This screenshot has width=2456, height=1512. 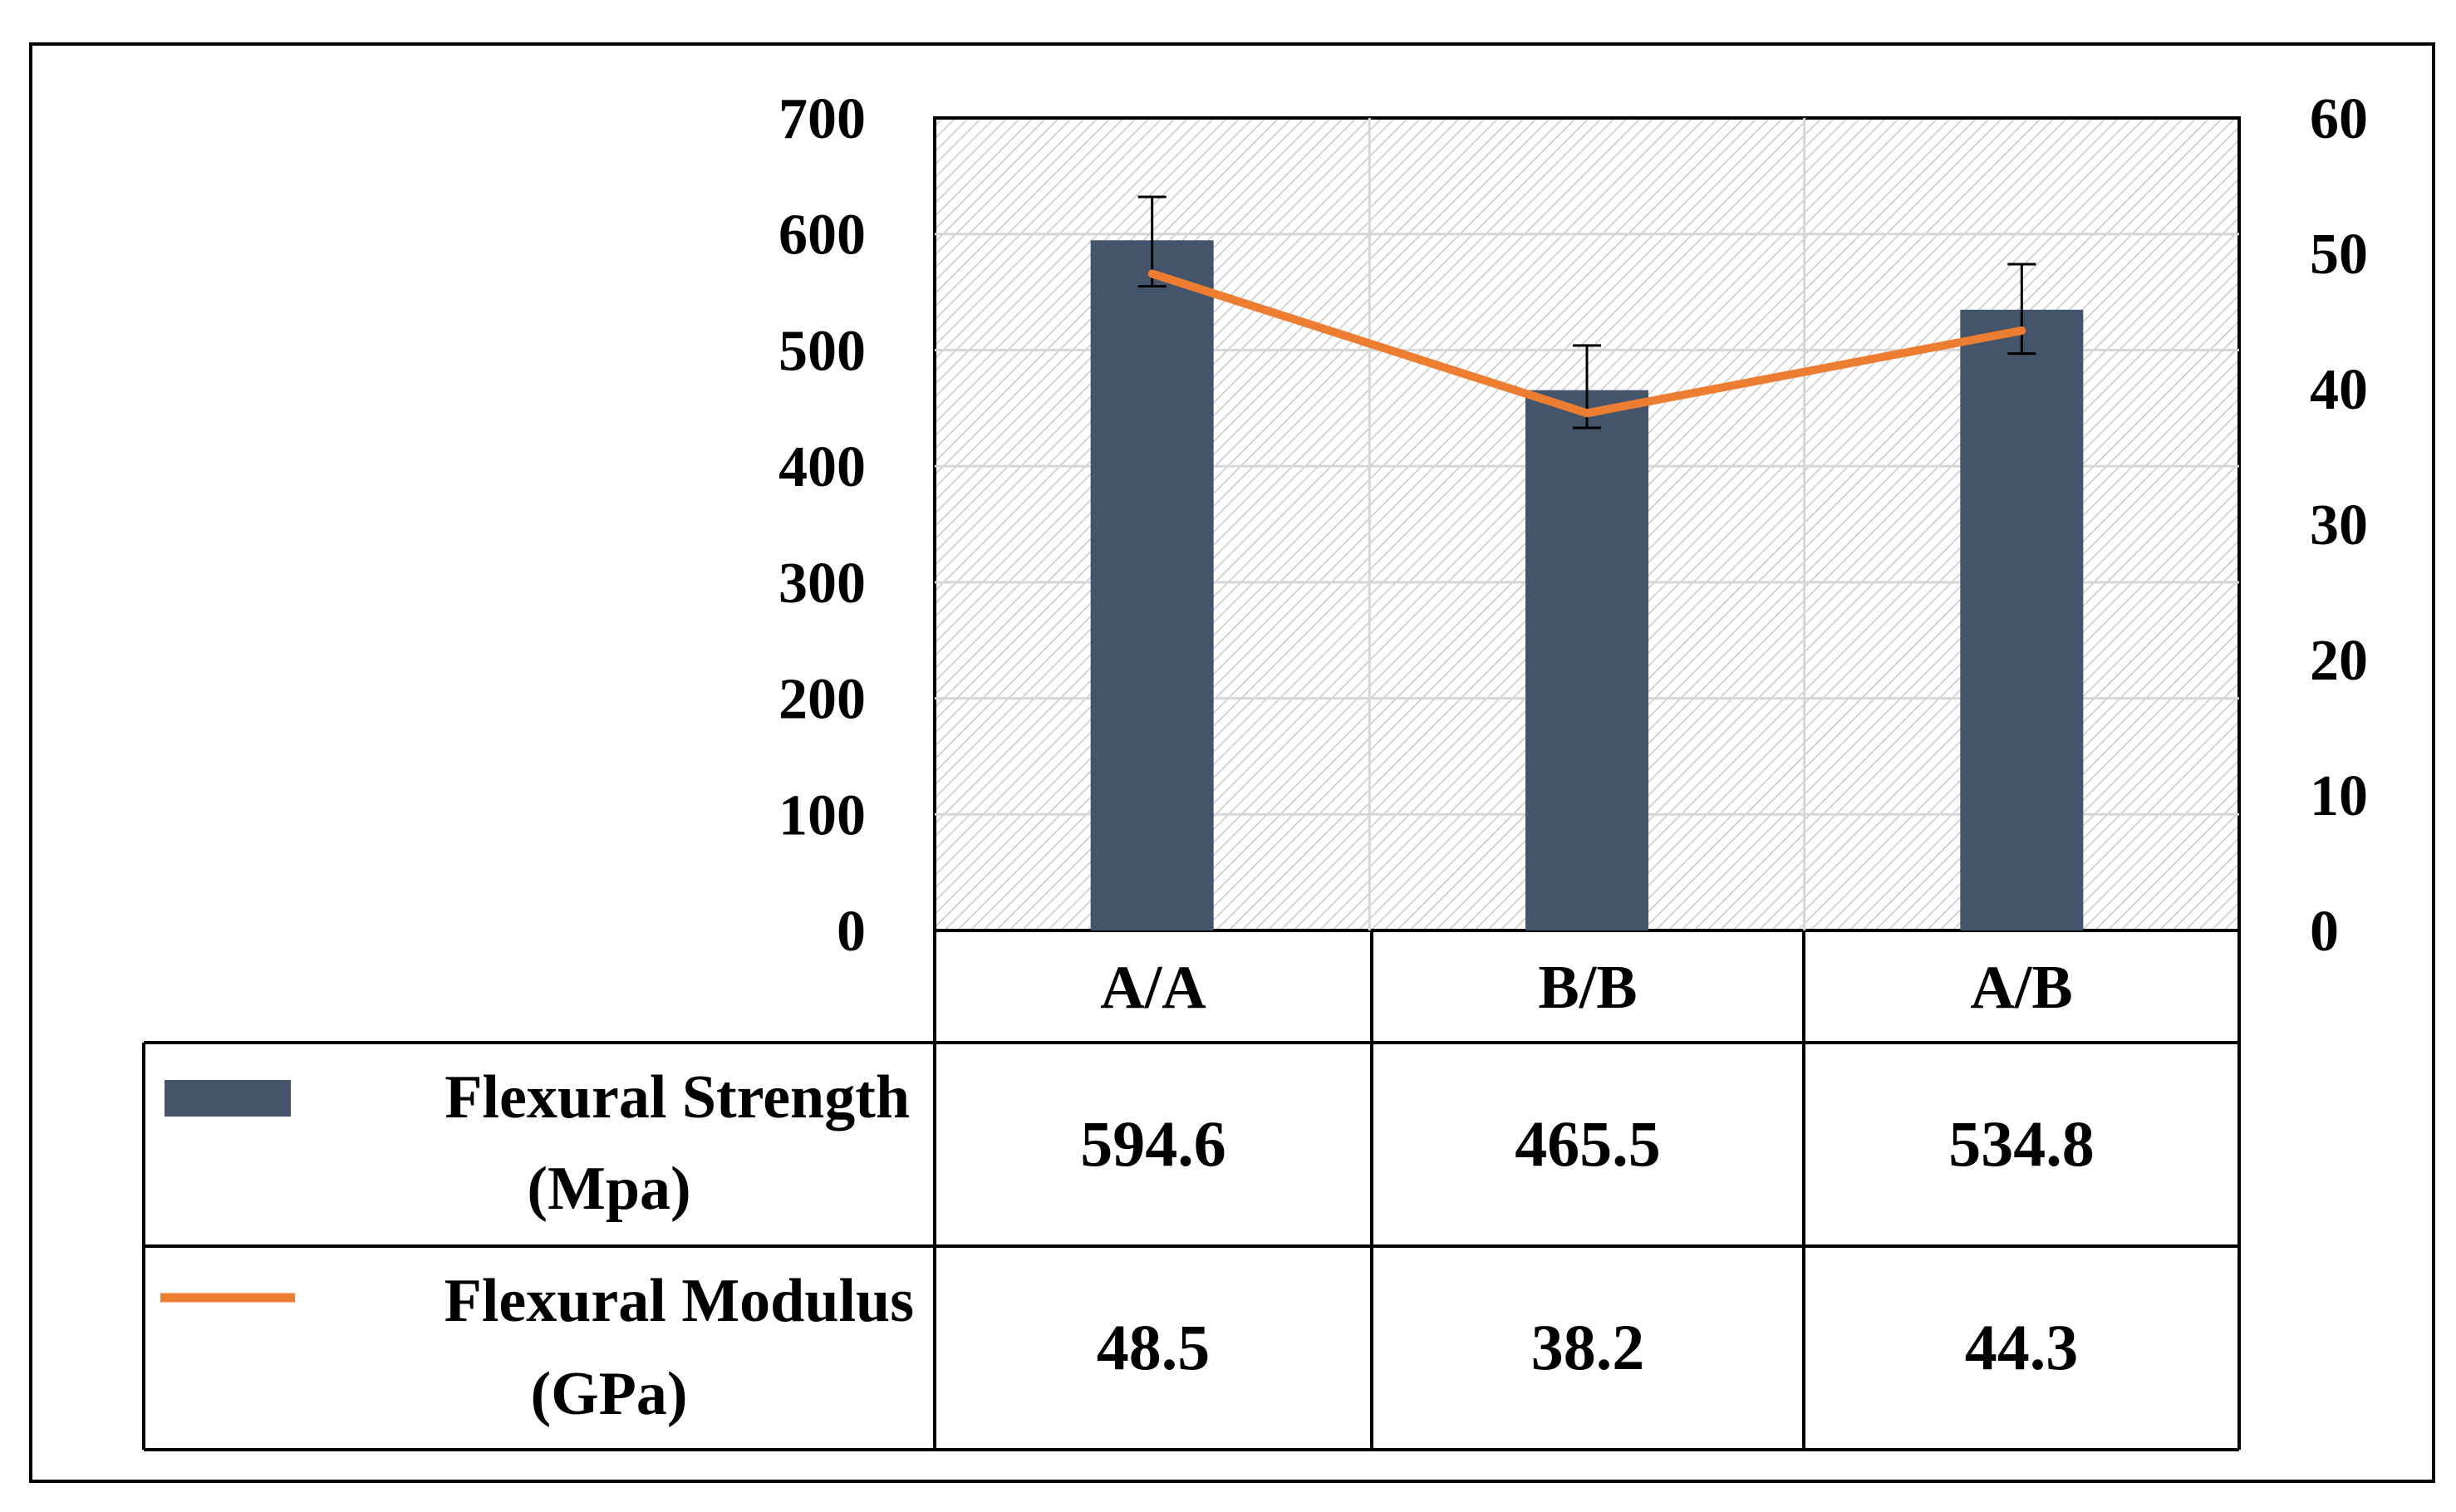 What do you see at coordinates (2339, 255) in the screenshot?
I see `y-tick-label-right: 50` at bounding box center [2339, 255].